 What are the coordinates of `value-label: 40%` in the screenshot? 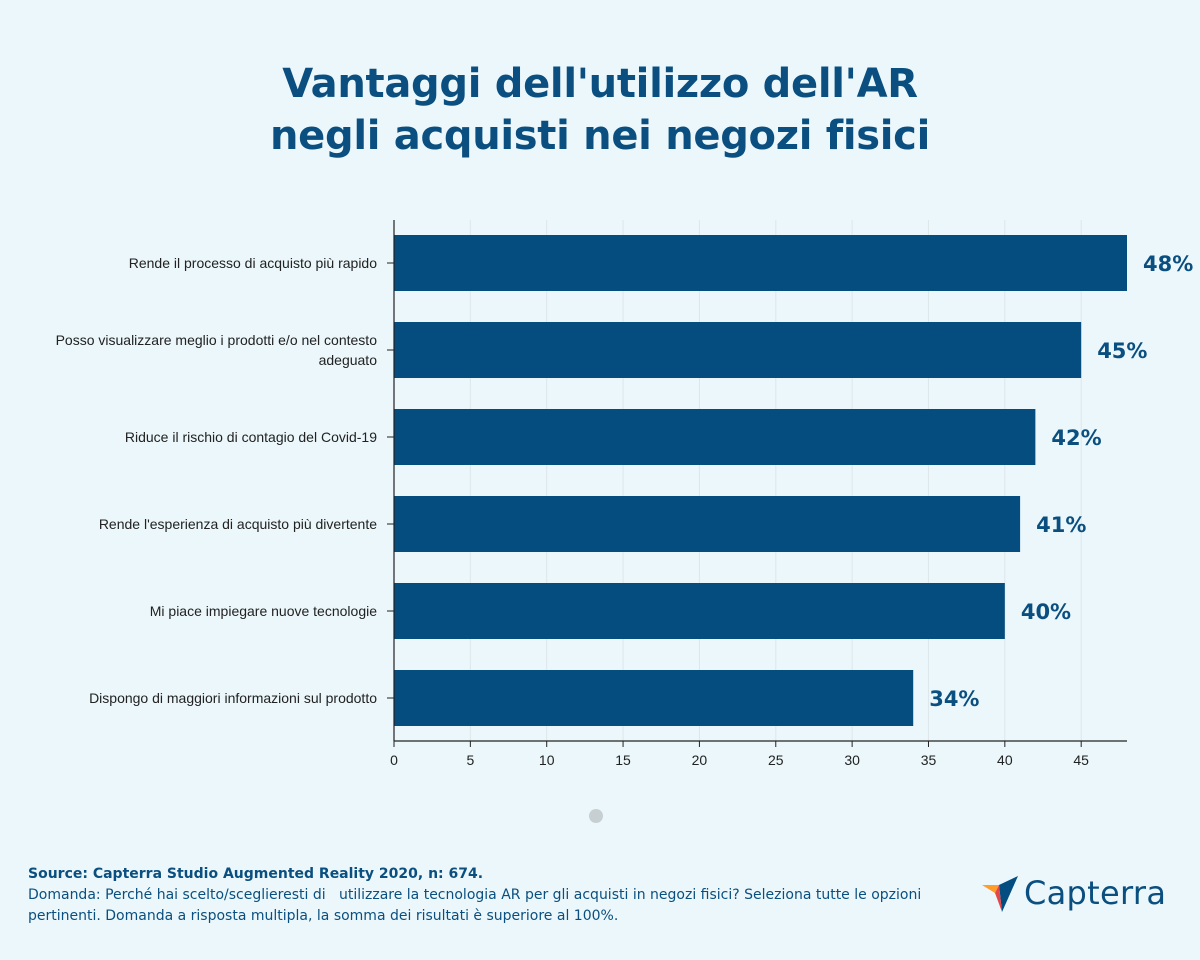 It's located at (1046, 612).